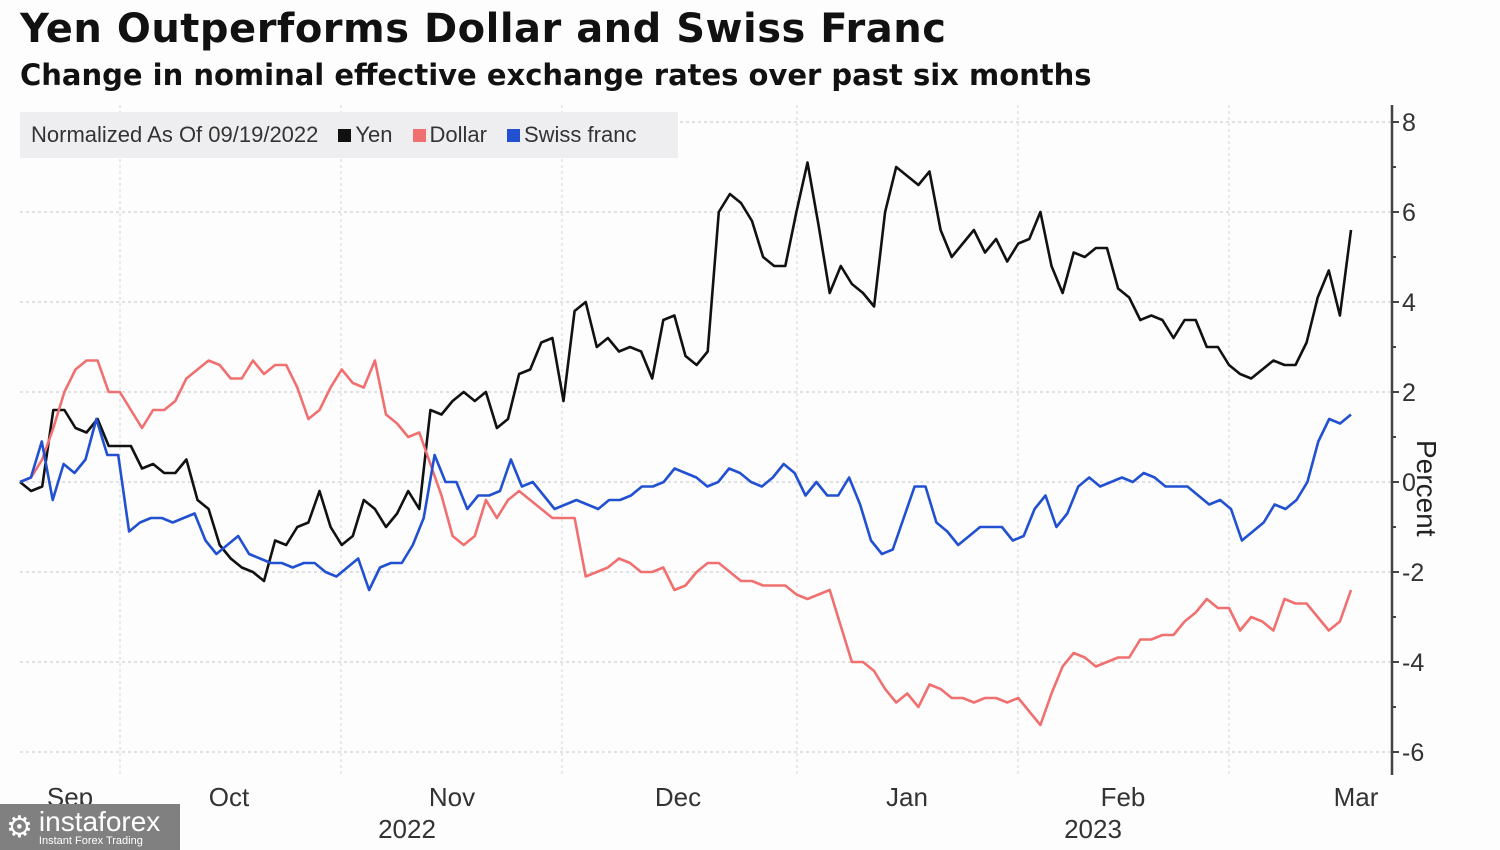 The height and width of the screenshot is (850, 1500). What do you see at coordinates (580, 134) in the screenshot?
I see `legend-label: Swiss franc` at bounding box center [580, 134].